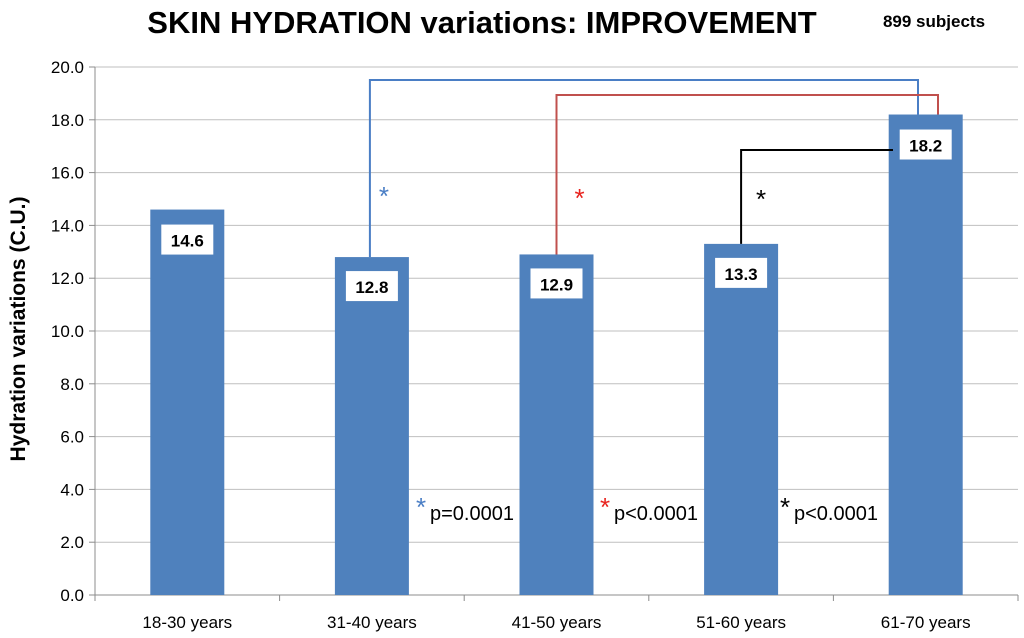  I want to click on data-label: 13.3, so click(741, 274).